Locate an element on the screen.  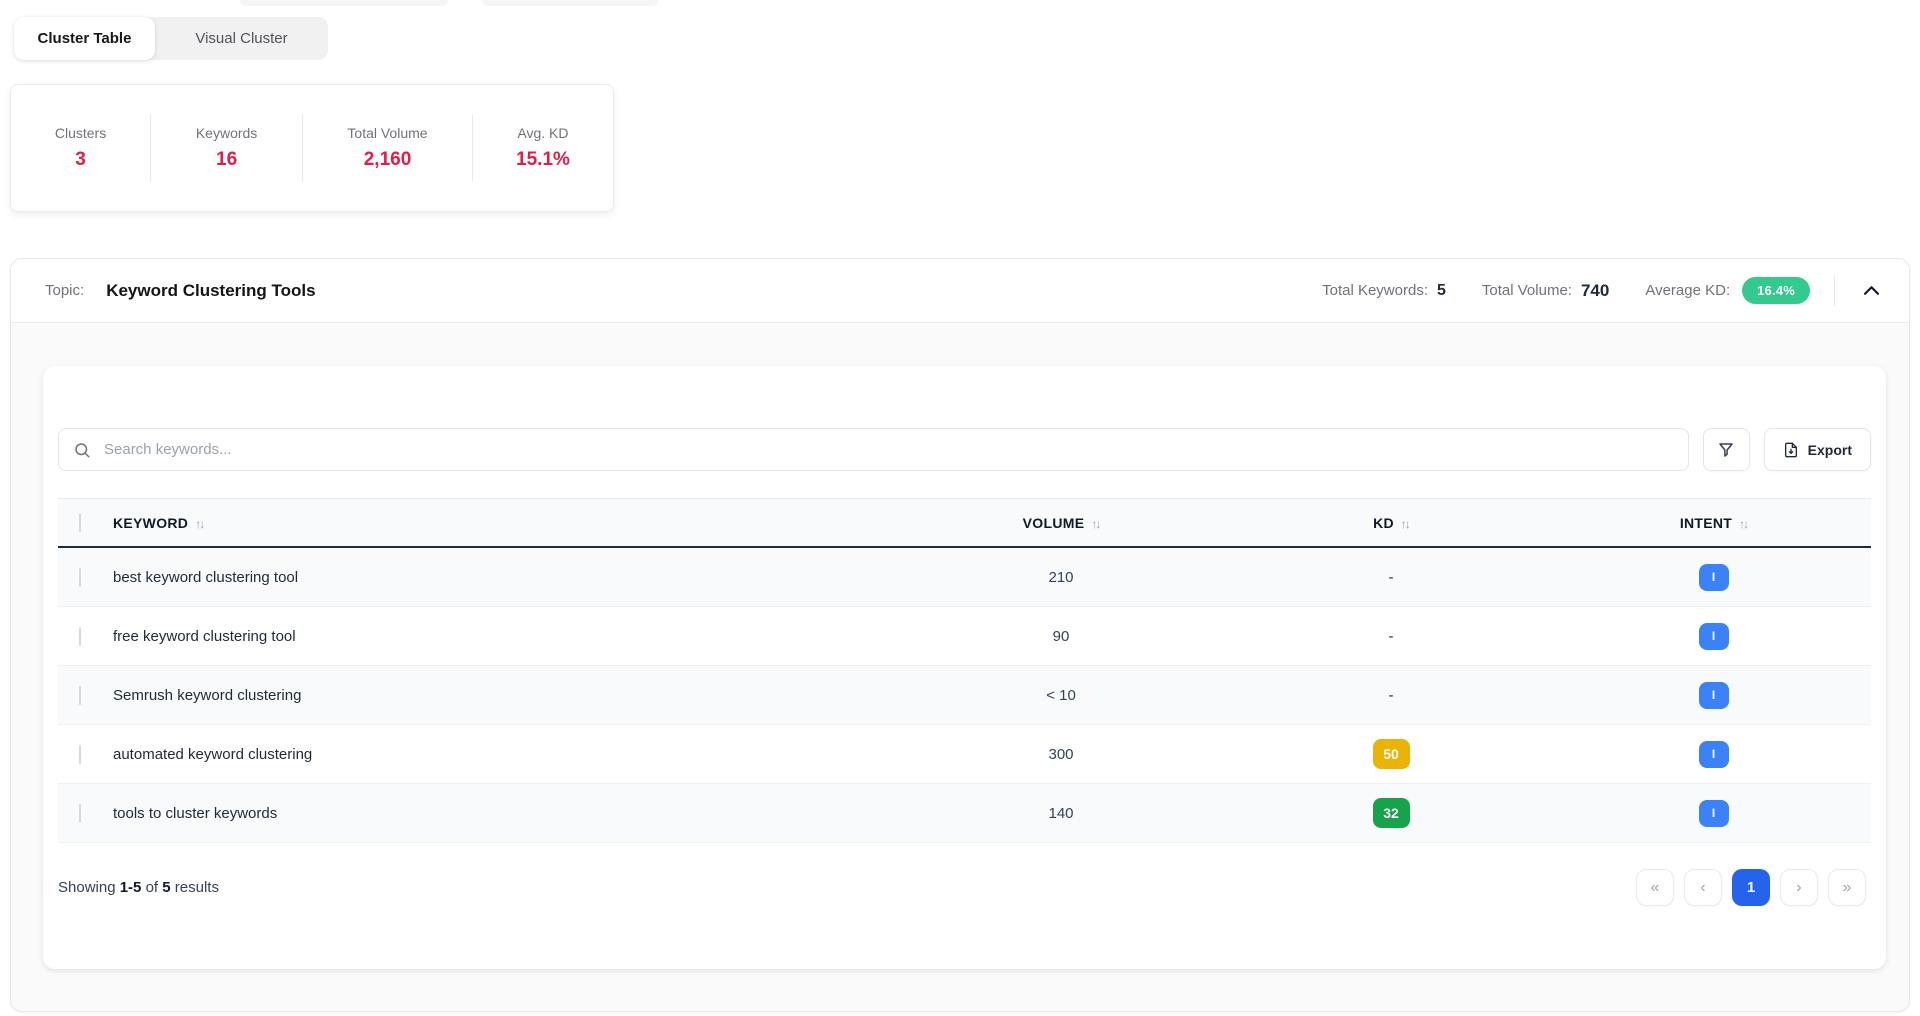
stat-clusters: Clusters 3 is located at coordinates (80, 148).